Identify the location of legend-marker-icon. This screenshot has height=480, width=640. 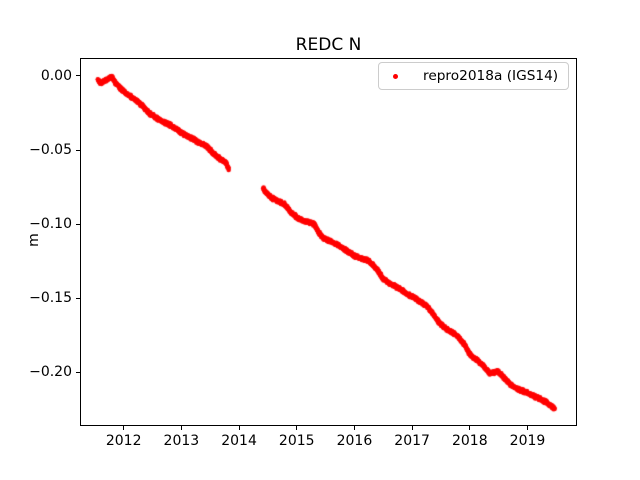
(395, 76).